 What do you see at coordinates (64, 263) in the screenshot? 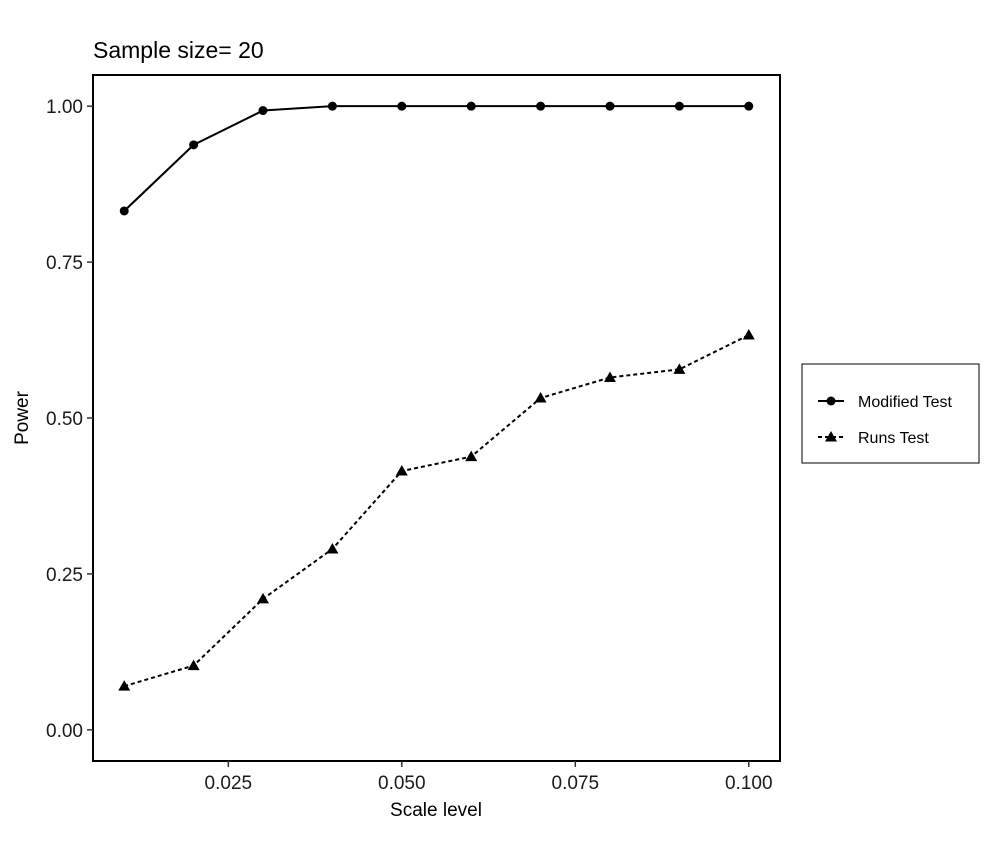
I see `y-tick-label: 0.75` at bounding box center [64, 263].